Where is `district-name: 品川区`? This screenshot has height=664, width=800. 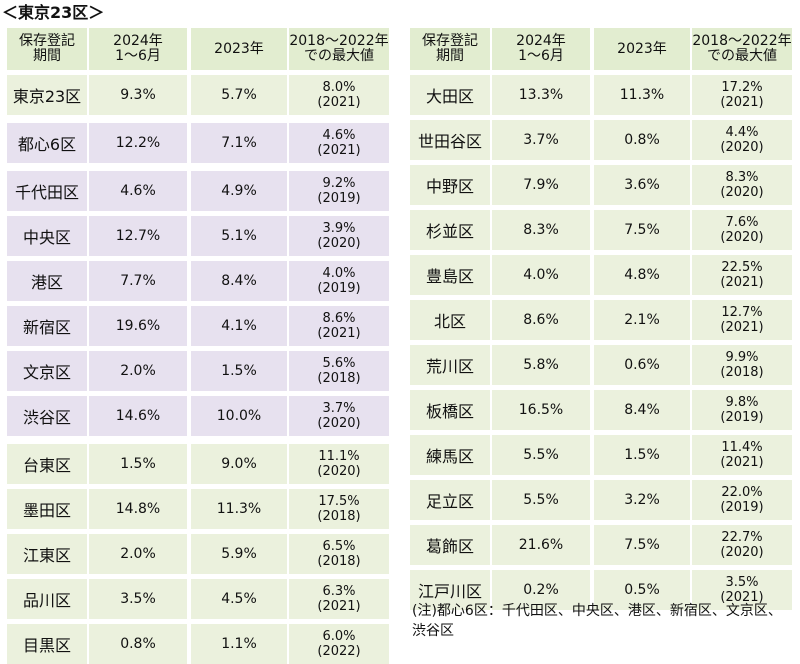
district-name: 品川区 is located at coordinates (47, 599).